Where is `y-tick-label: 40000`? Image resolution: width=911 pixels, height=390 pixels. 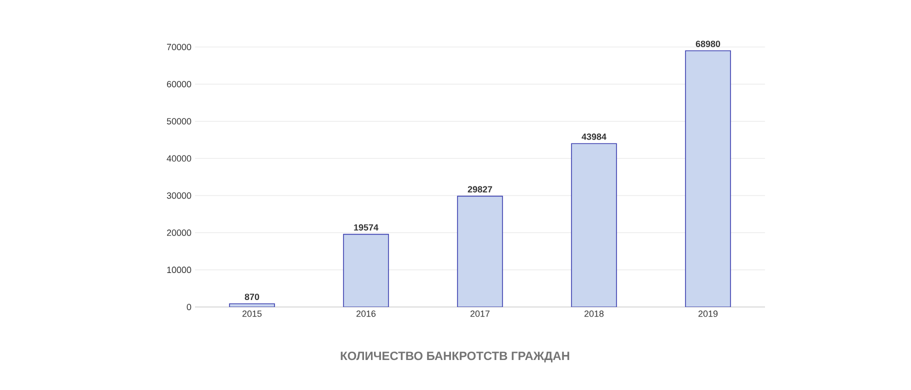 y-tick-label: 40000 is located at coordinates (179, 158).